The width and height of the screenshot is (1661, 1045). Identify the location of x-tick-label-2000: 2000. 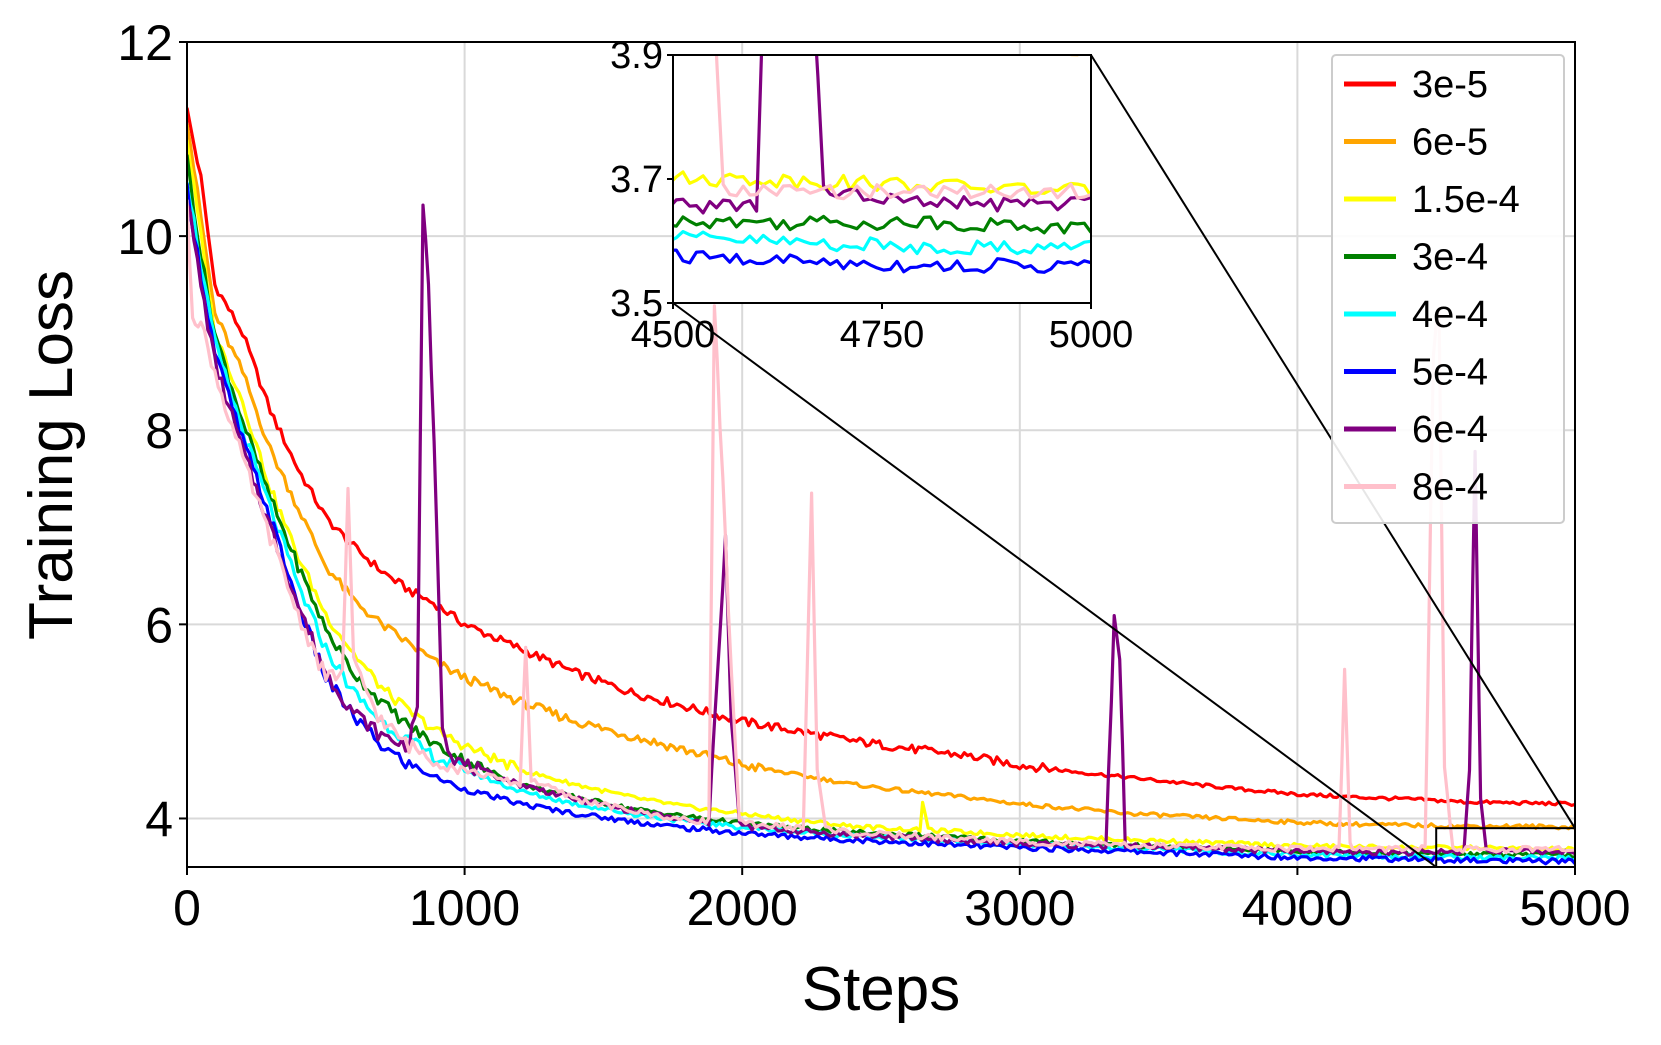
(742, 908).